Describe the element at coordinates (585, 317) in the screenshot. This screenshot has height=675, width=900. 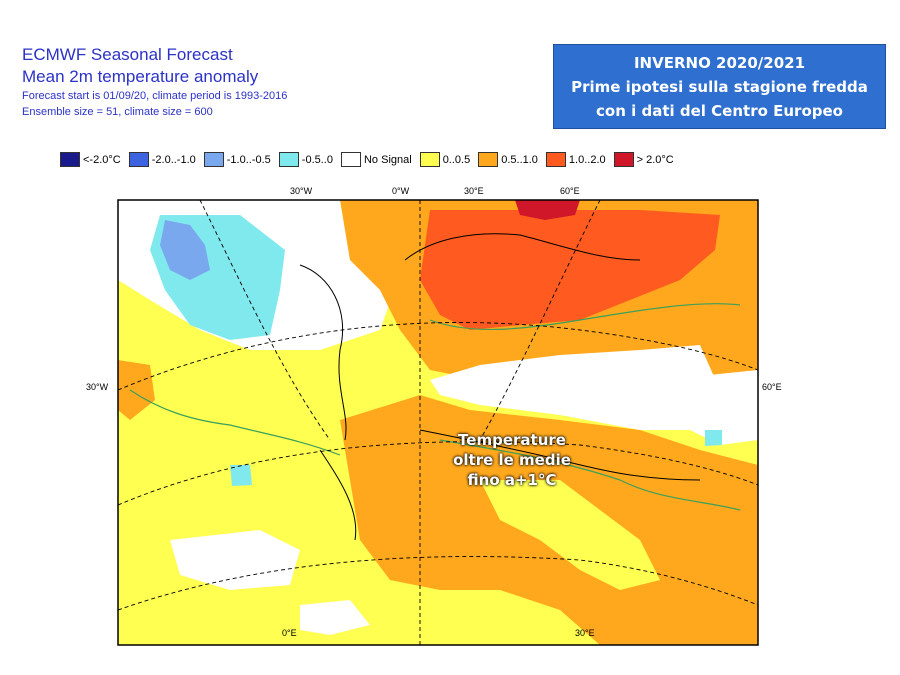
I see `contour-line-north` at that location.